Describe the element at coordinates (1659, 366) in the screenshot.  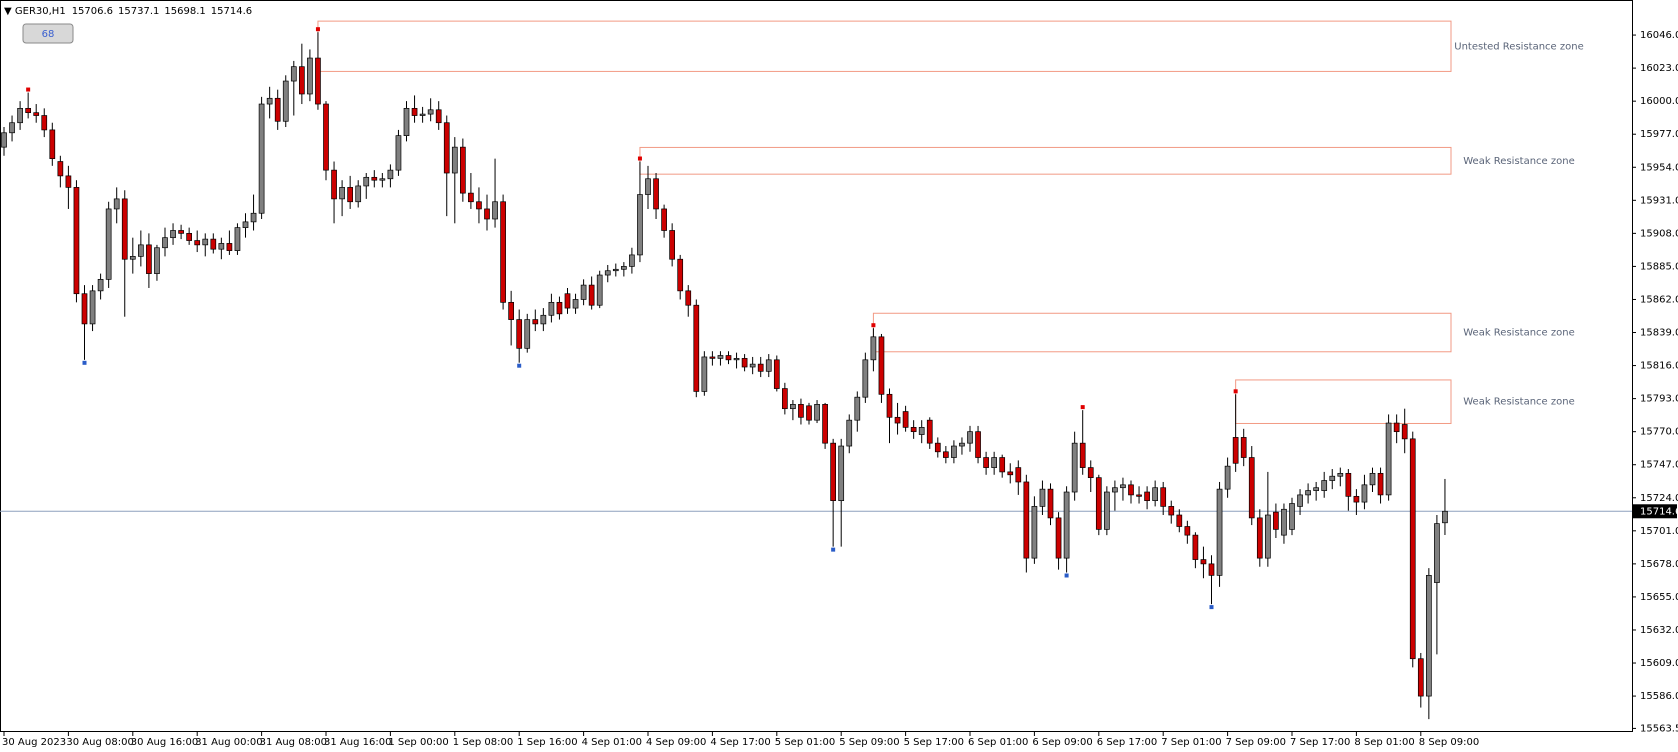
I see `y-tick-label: 15816.0` at that location.